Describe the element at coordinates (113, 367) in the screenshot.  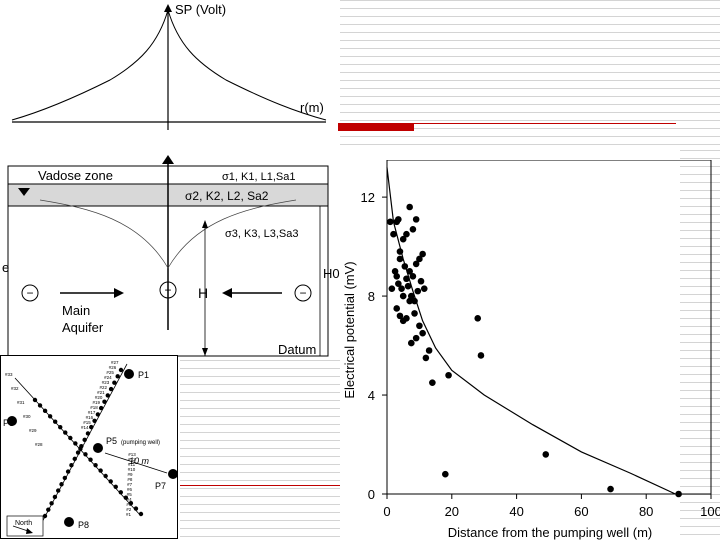
I see `electrode-label: #26` at that location.